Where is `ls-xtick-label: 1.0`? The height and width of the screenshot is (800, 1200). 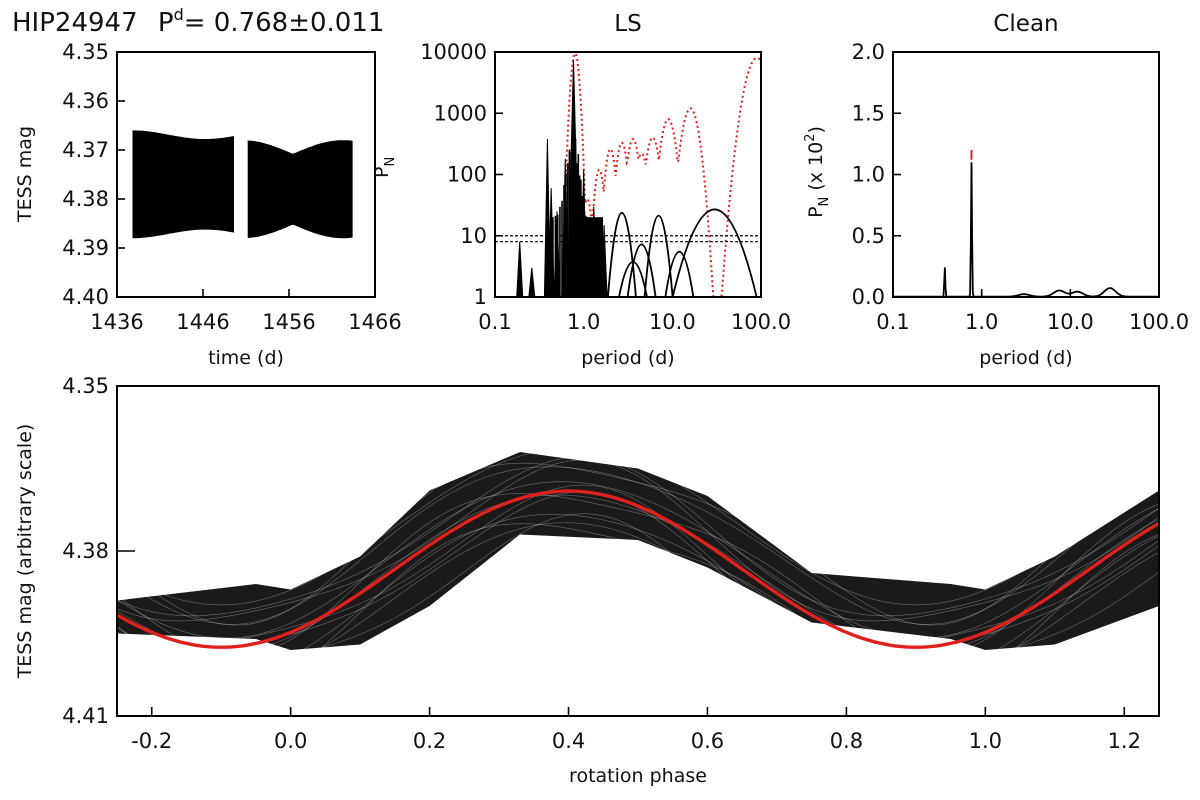 ls-xtick-label: 1.0 is located at coordinates (583, 322).